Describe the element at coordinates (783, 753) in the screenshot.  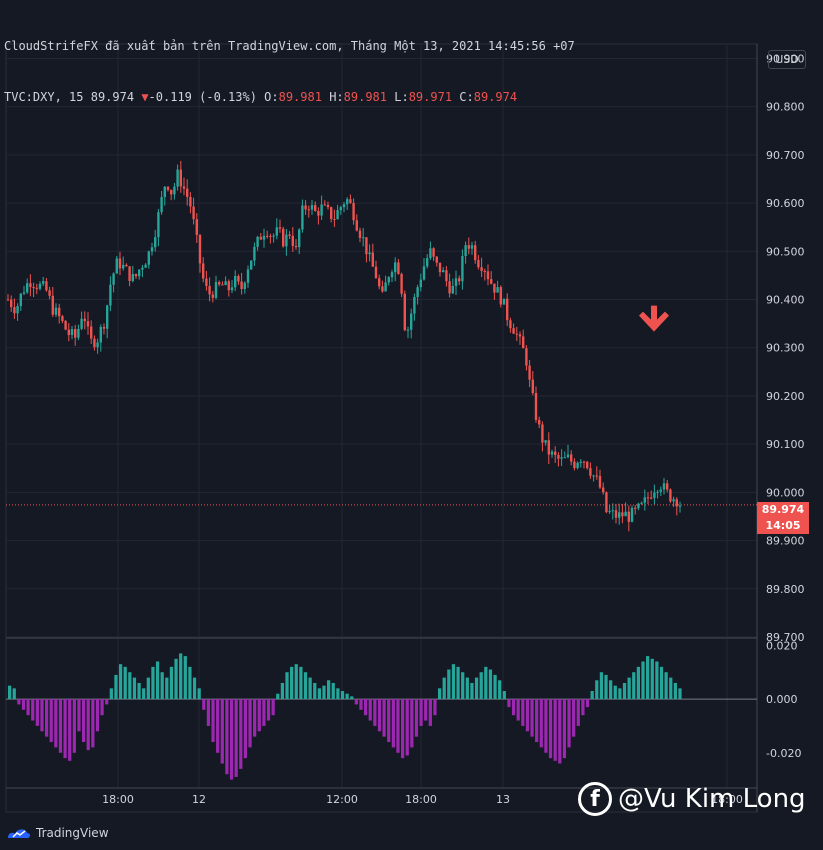
I see `histogram-tick-label: -0.020` at that location.